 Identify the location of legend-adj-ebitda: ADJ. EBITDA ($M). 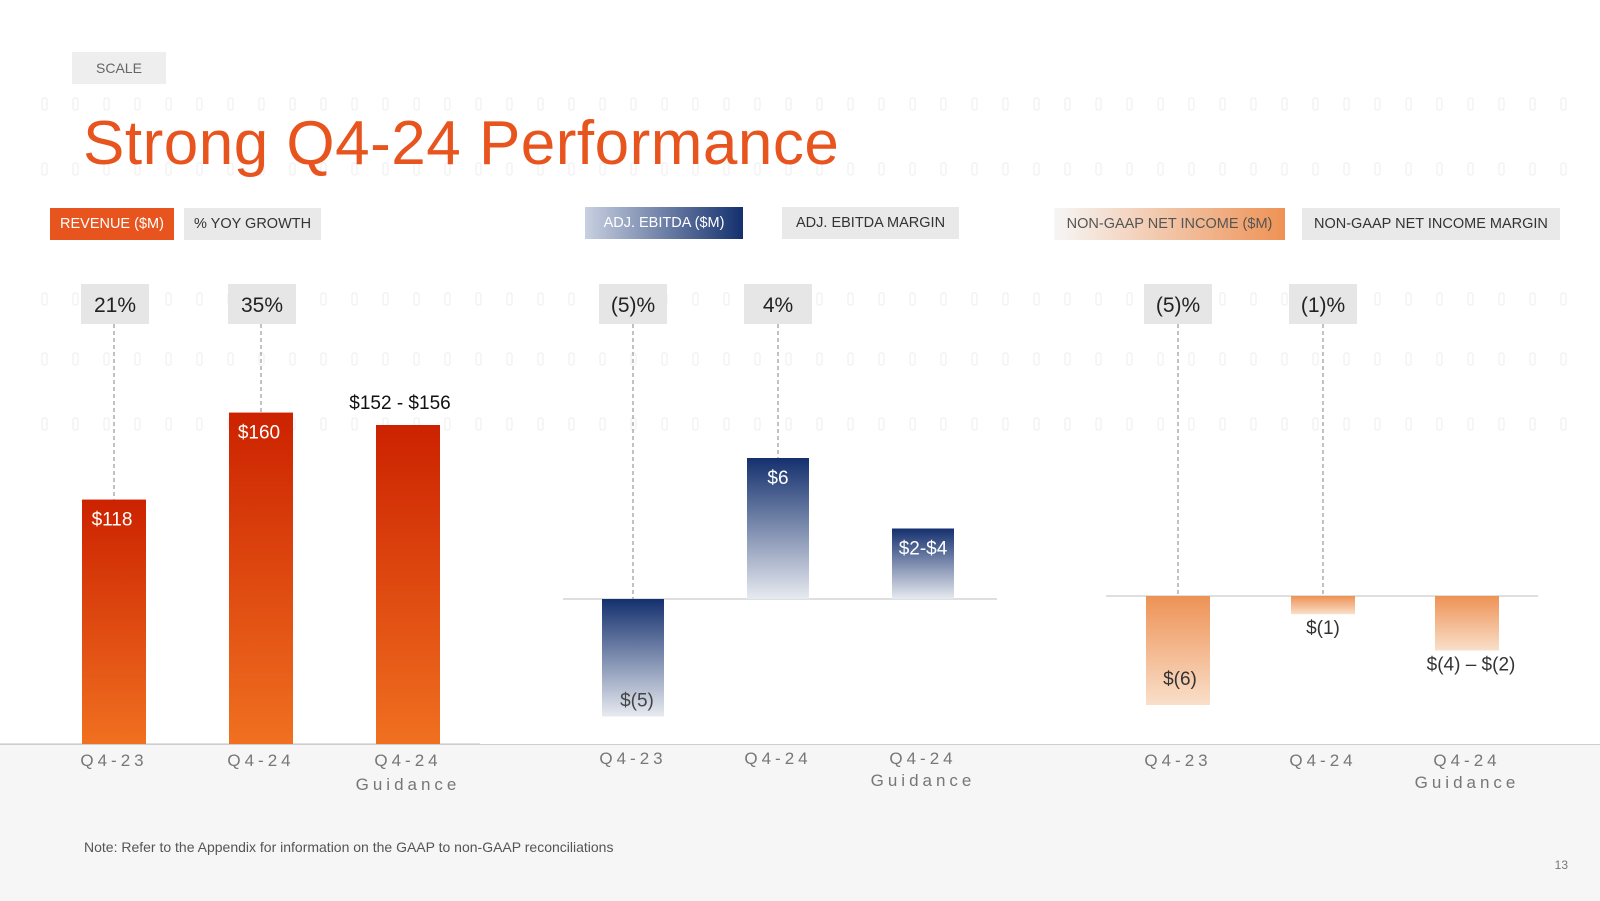
(664, 223).